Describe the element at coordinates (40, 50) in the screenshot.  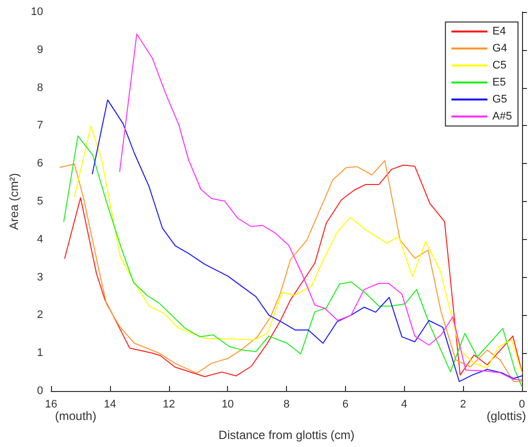
I see `y-tick-label: 9` at that location.